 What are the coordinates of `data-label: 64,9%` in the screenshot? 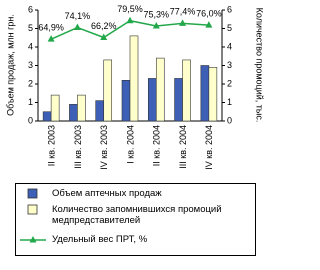 It's located at (51, 28).